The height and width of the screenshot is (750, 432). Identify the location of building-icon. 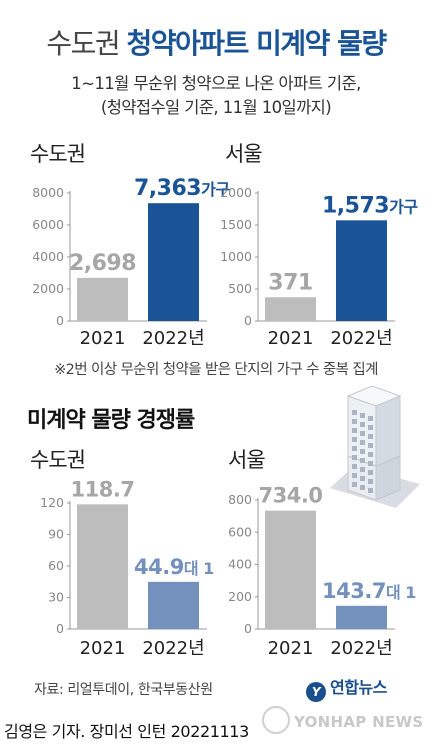
(375, 446).